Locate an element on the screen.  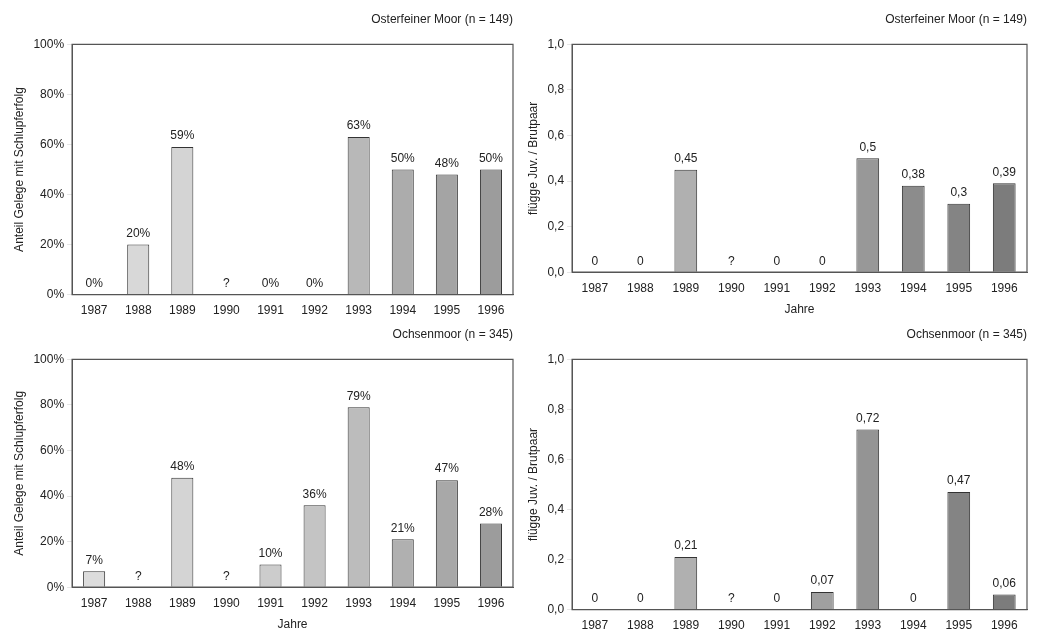
data-label: 0,38 is located at coordinates (913, 173).